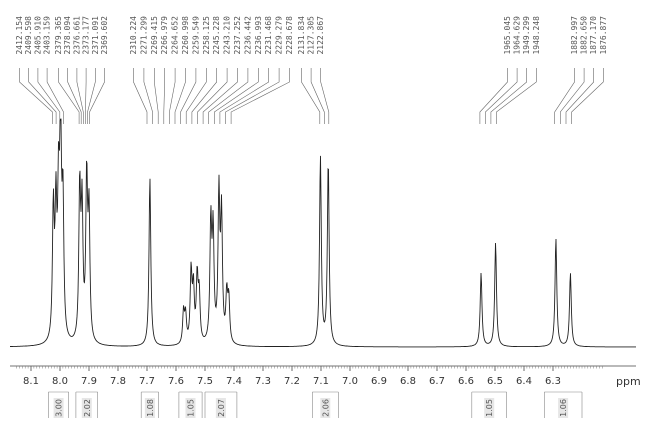  I want to click on axis-tick-label: 6.8, so click(408, 381).